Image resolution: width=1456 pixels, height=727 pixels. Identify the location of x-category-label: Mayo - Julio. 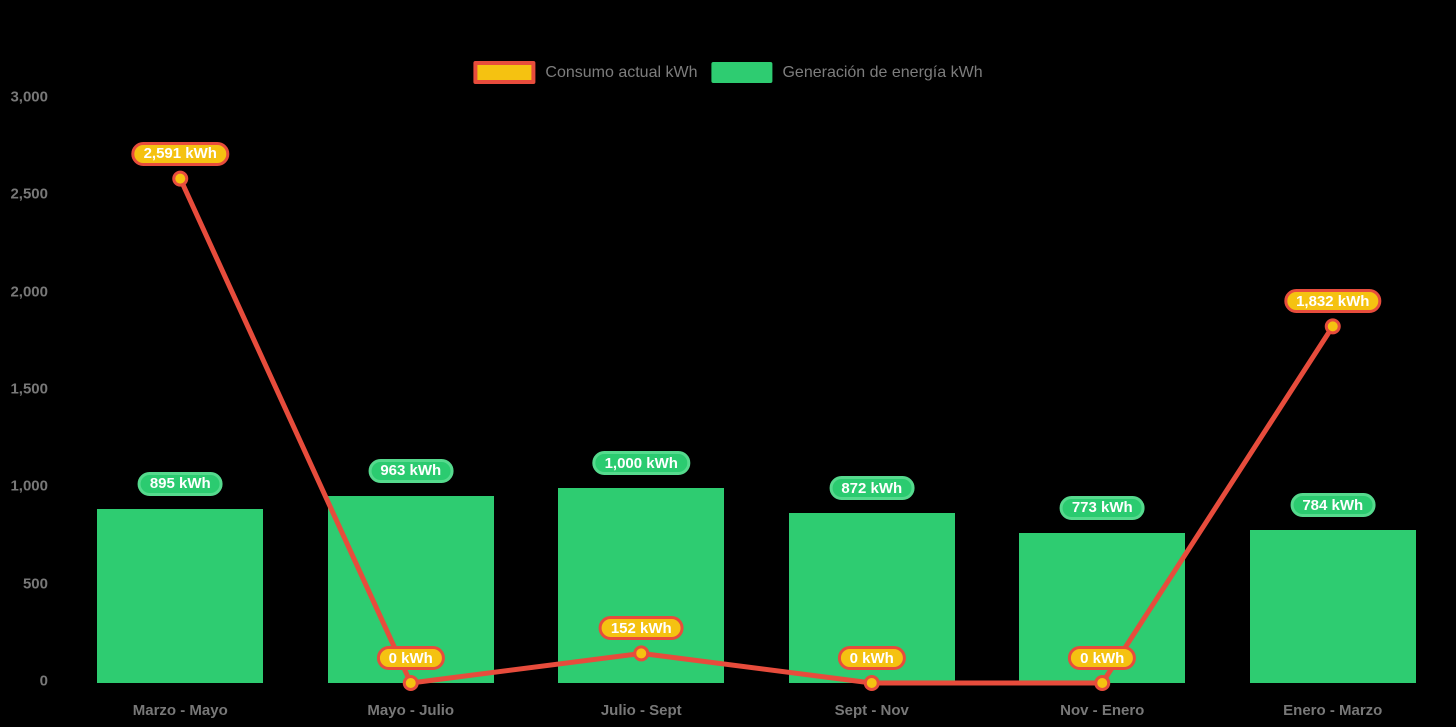
(411, 710).